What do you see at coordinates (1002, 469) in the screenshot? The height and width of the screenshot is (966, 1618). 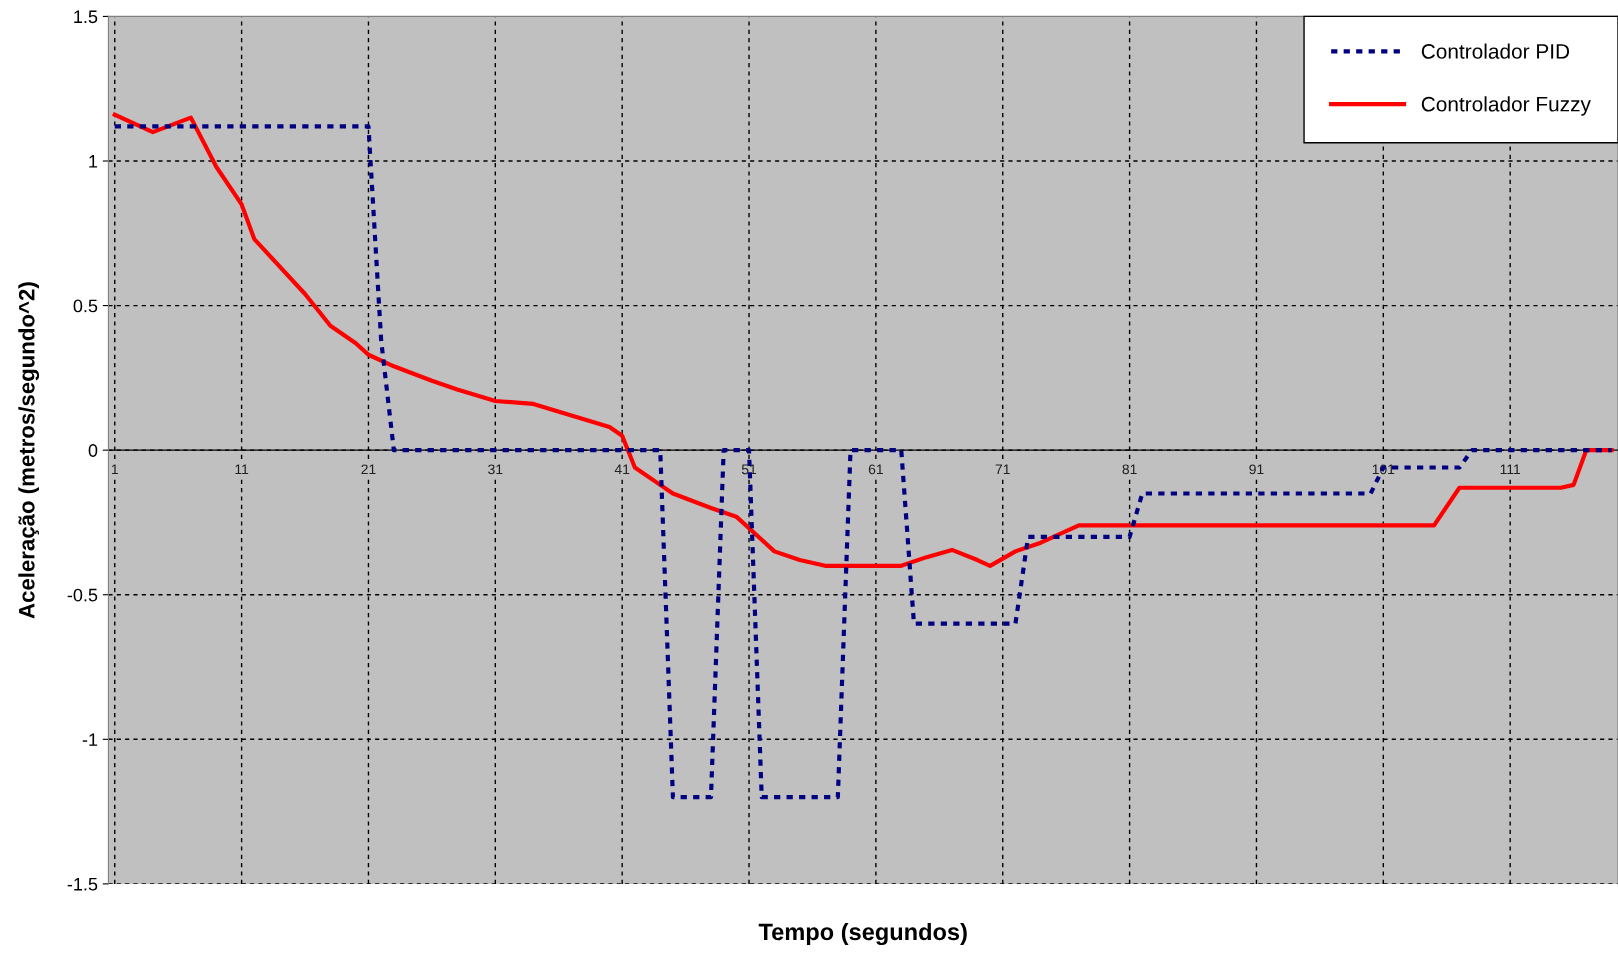 I see `x-tick-label: 71` at bounding box center [1002, 469].